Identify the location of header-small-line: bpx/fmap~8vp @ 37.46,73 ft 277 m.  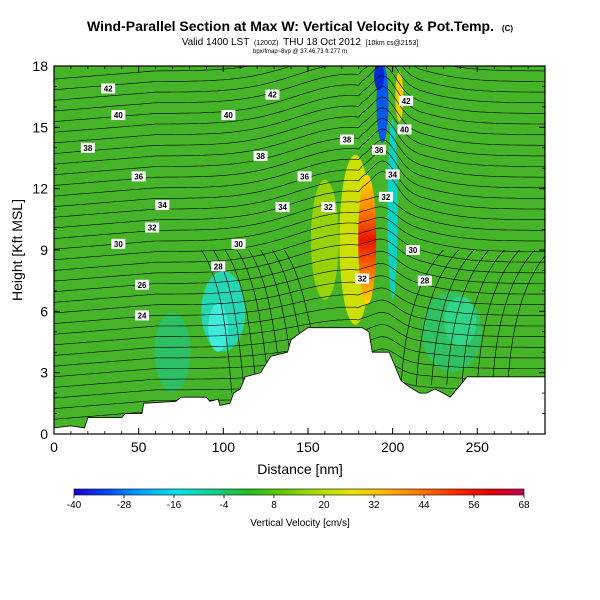
(300, 52).